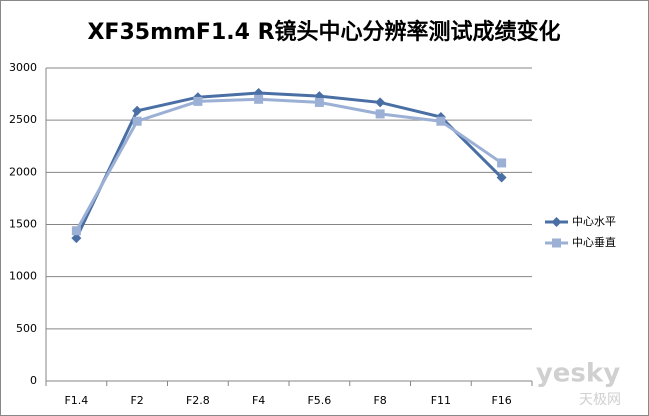 Image resolution: width=649 pixels, height=416 pixels. What do you see at coordinates (319, 400) in the screenshot?
I see `x-tick-label: F5.6` at bounding box center [319, 400].